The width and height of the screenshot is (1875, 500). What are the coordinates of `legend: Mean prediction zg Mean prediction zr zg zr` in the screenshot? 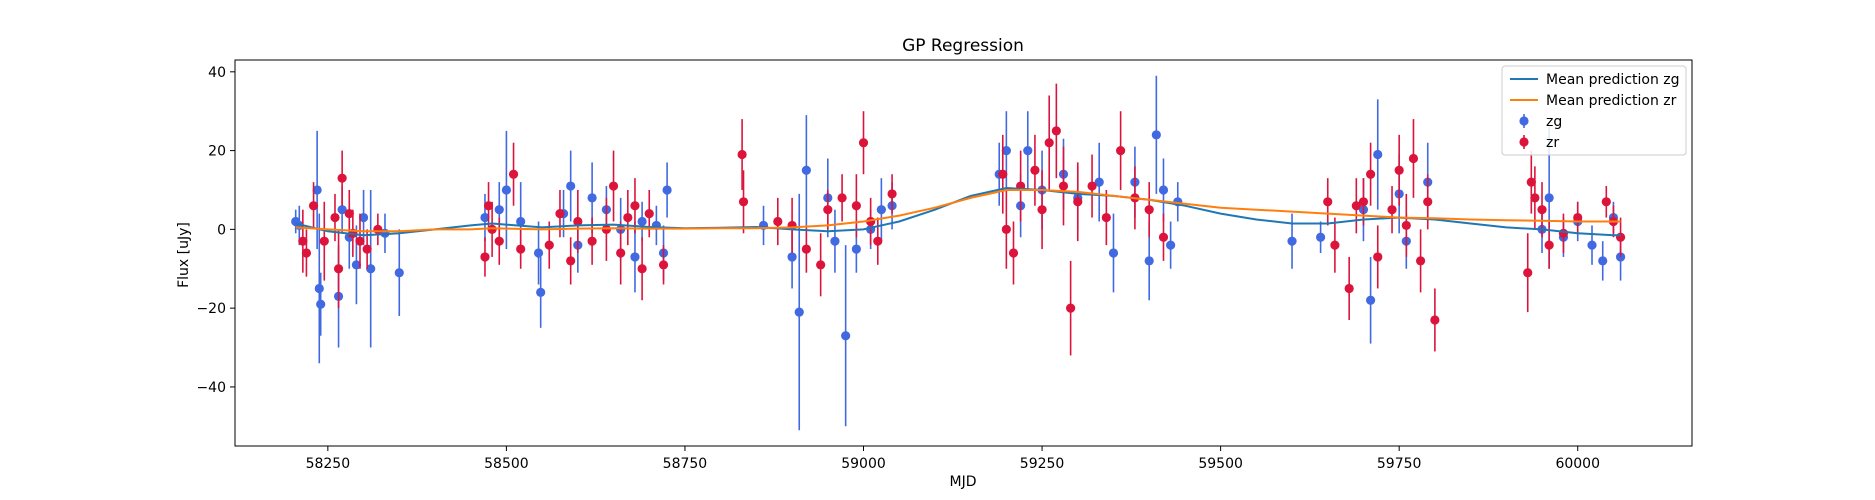 It's located at (1594, 110).